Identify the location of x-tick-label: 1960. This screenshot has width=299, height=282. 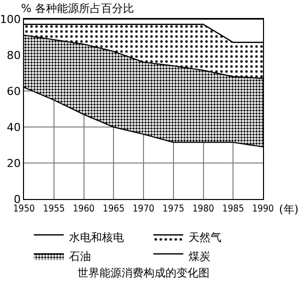
(83, 208).